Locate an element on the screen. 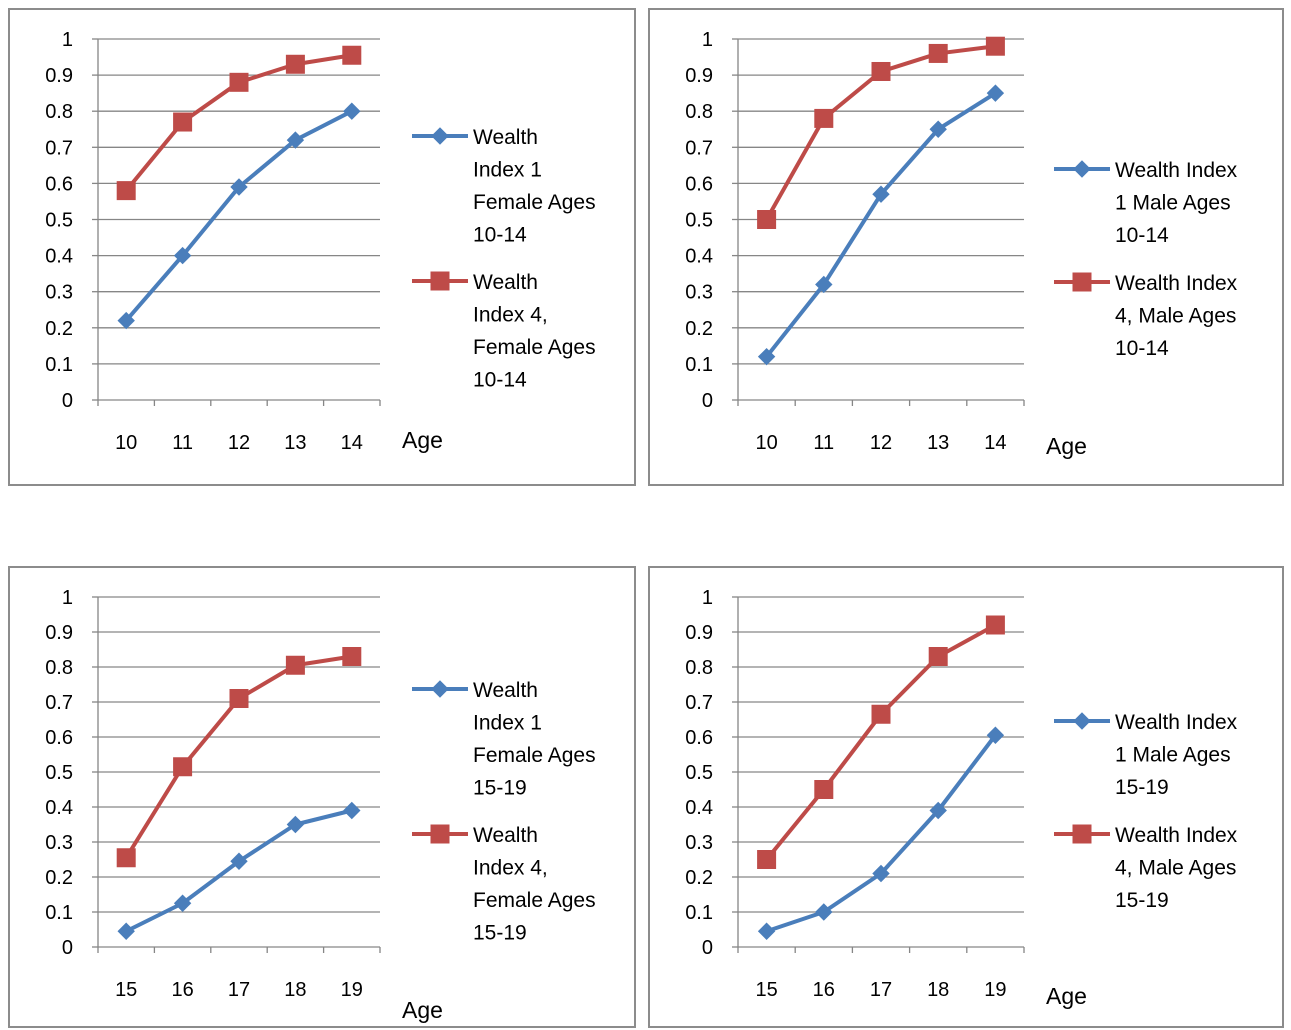  legend-label: 4, Male Ages is located at coordinates (1175, 868).